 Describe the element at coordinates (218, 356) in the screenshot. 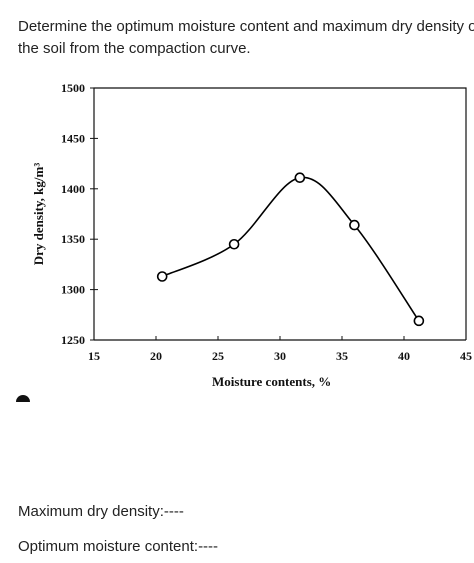

I see `x-tick-label: 25` at that location.